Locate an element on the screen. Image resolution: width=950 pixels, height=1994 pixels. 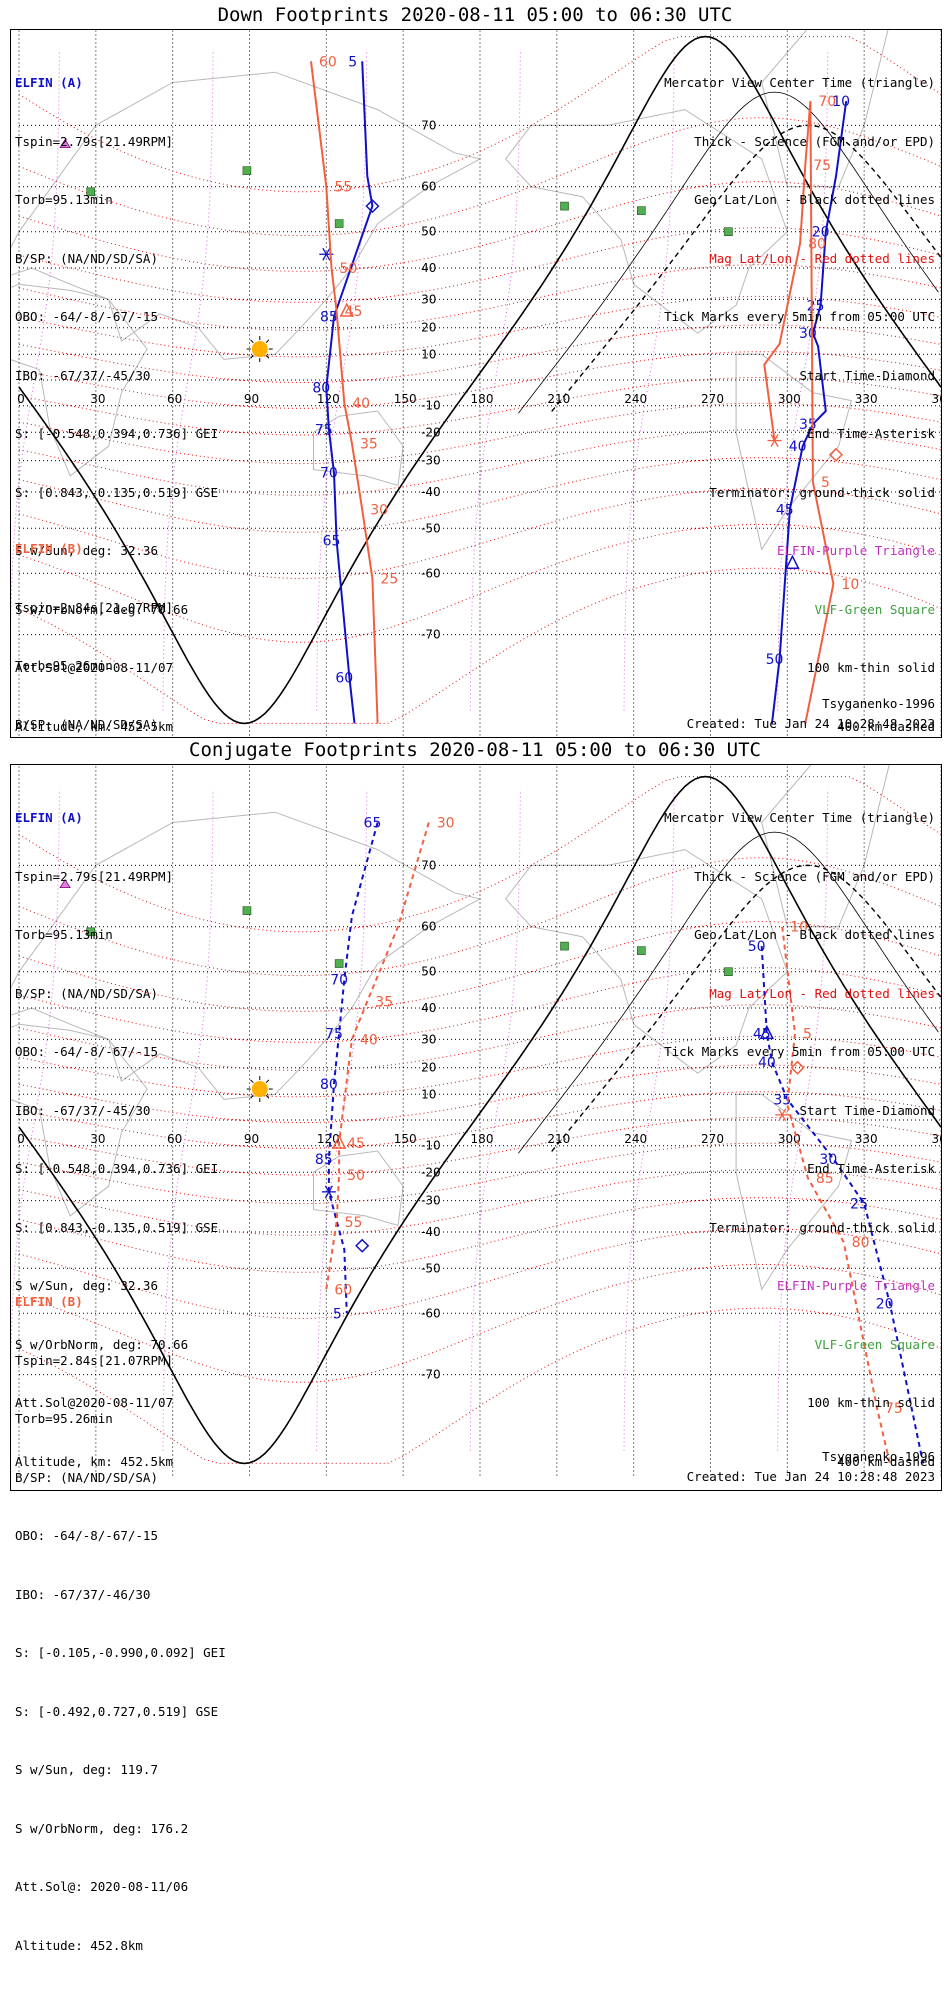
lat-tick-label: 20 is located at coordinates (428, 1068).